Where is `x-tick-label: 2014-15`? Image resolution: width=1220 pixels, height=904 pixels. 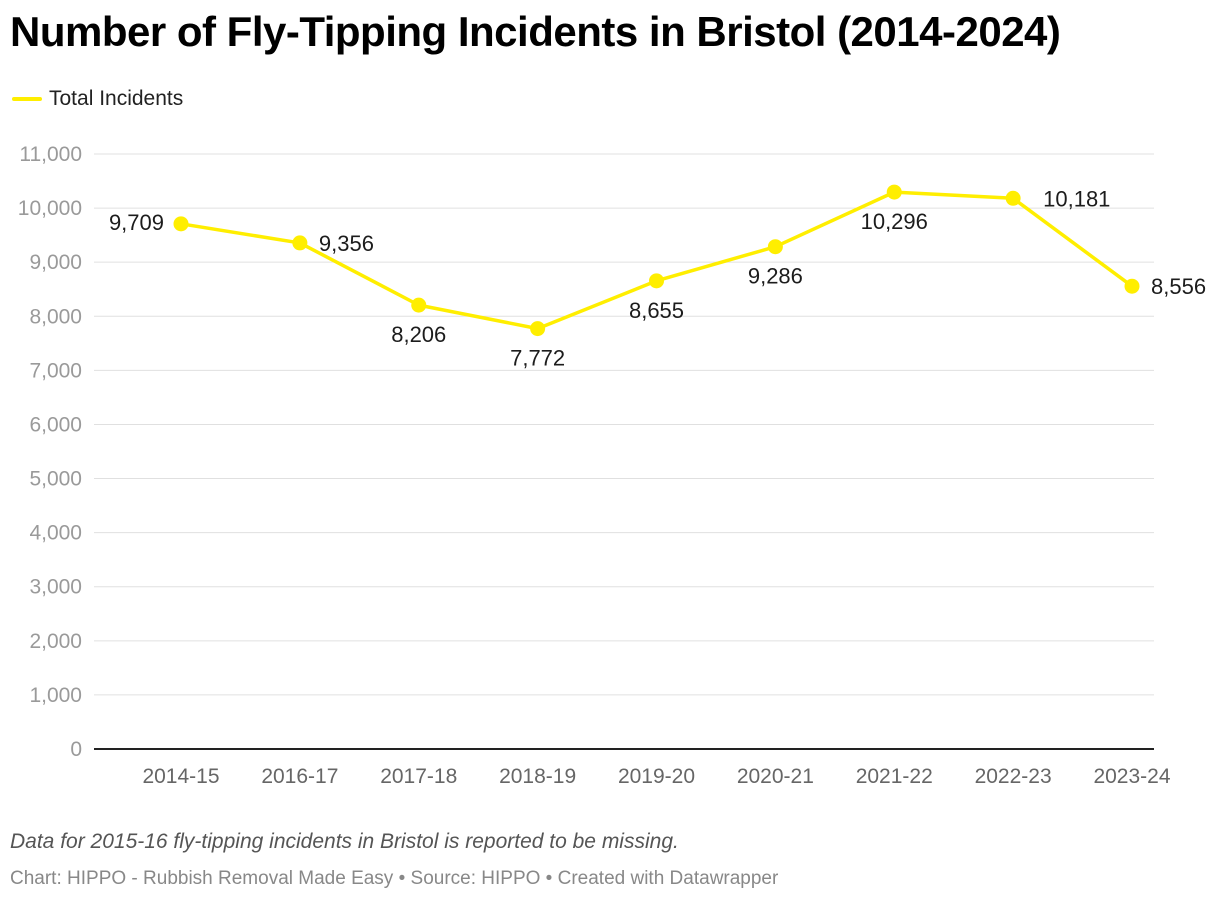 x-tick-label: 2014-15 is located at coordinates (180, 776).